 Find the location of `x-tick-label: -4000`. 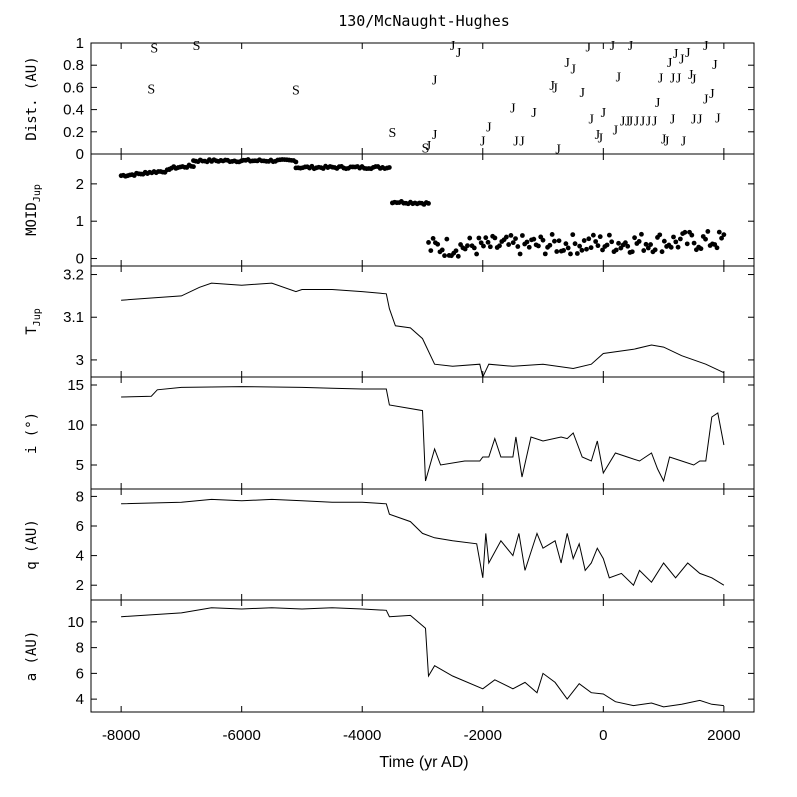

x-tick-label: -4000 is located at coordinates (362, 735).